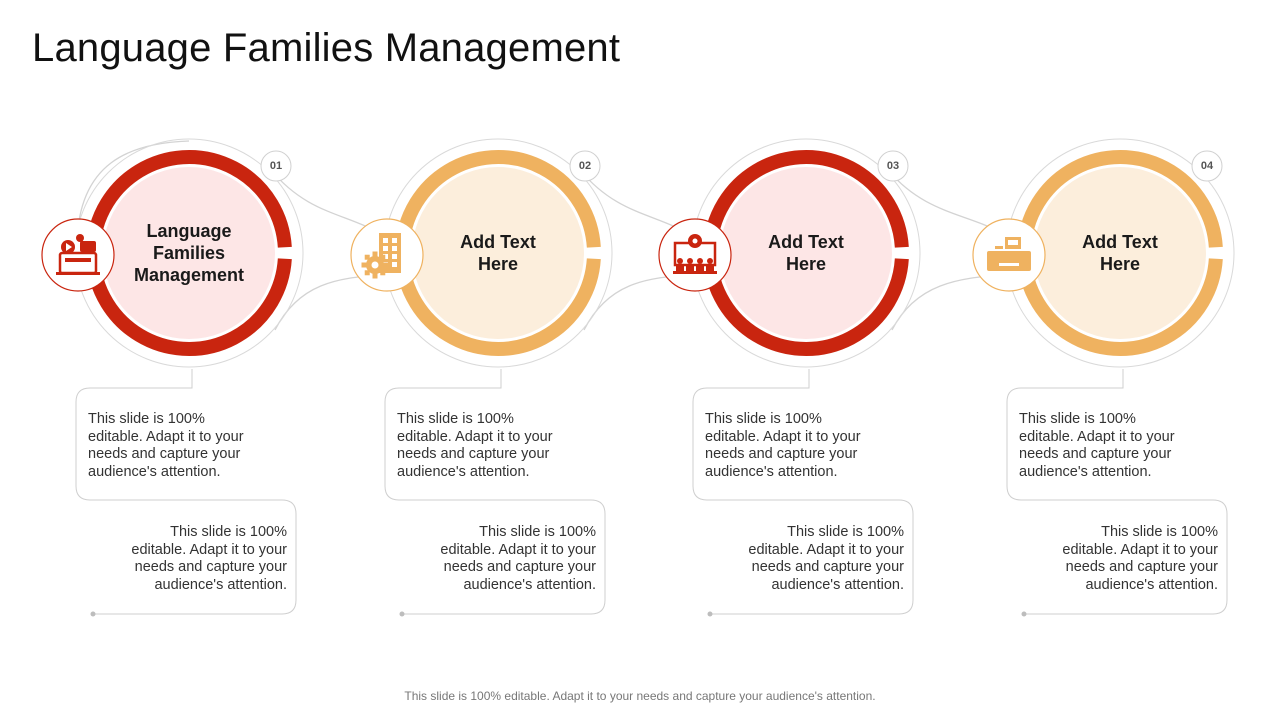 This screenshot has width=1280, height=720. I want to click on step-label: Language Families Management, so click(189, 253).